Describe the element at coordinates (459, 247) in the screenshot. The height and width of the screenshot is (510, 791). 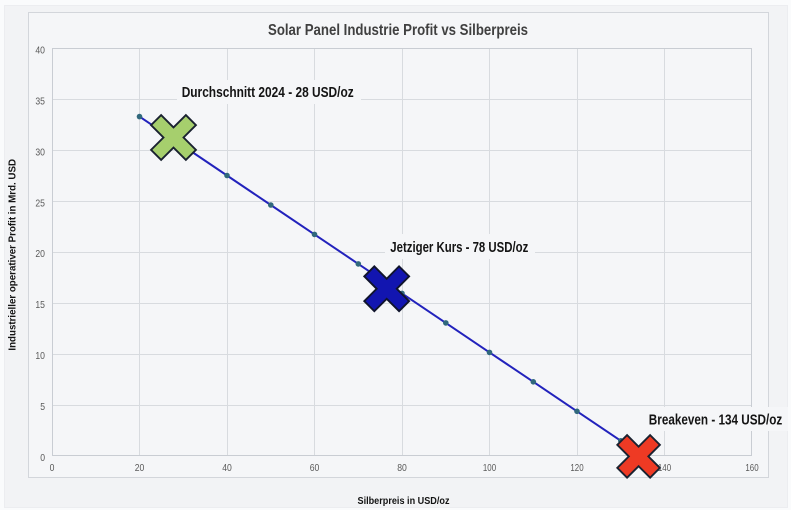
I see `svg-text: Jetziger Kurs - 78 USD/oz` at that location.